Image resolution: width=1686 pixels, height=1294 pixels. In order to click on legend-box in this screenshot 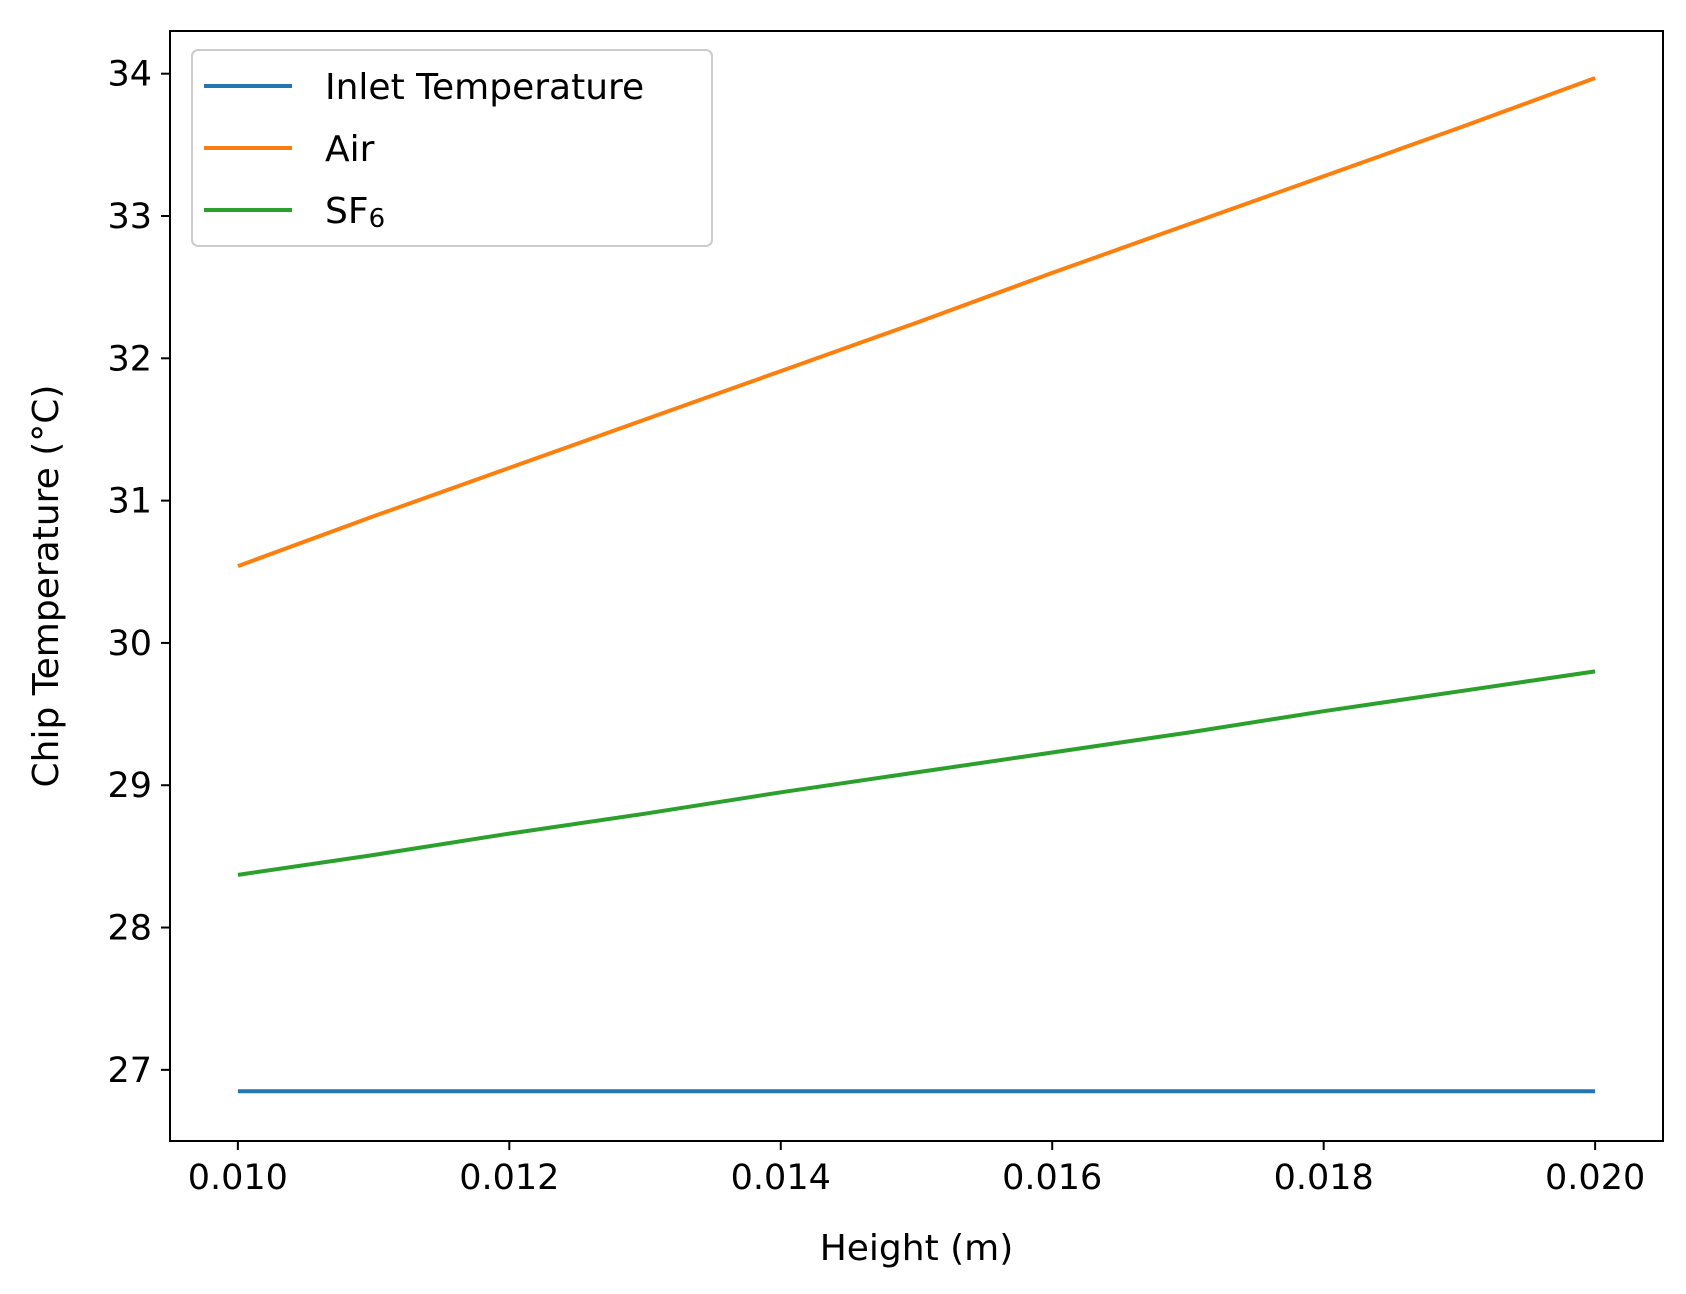, I will do `click(452, 148)`.